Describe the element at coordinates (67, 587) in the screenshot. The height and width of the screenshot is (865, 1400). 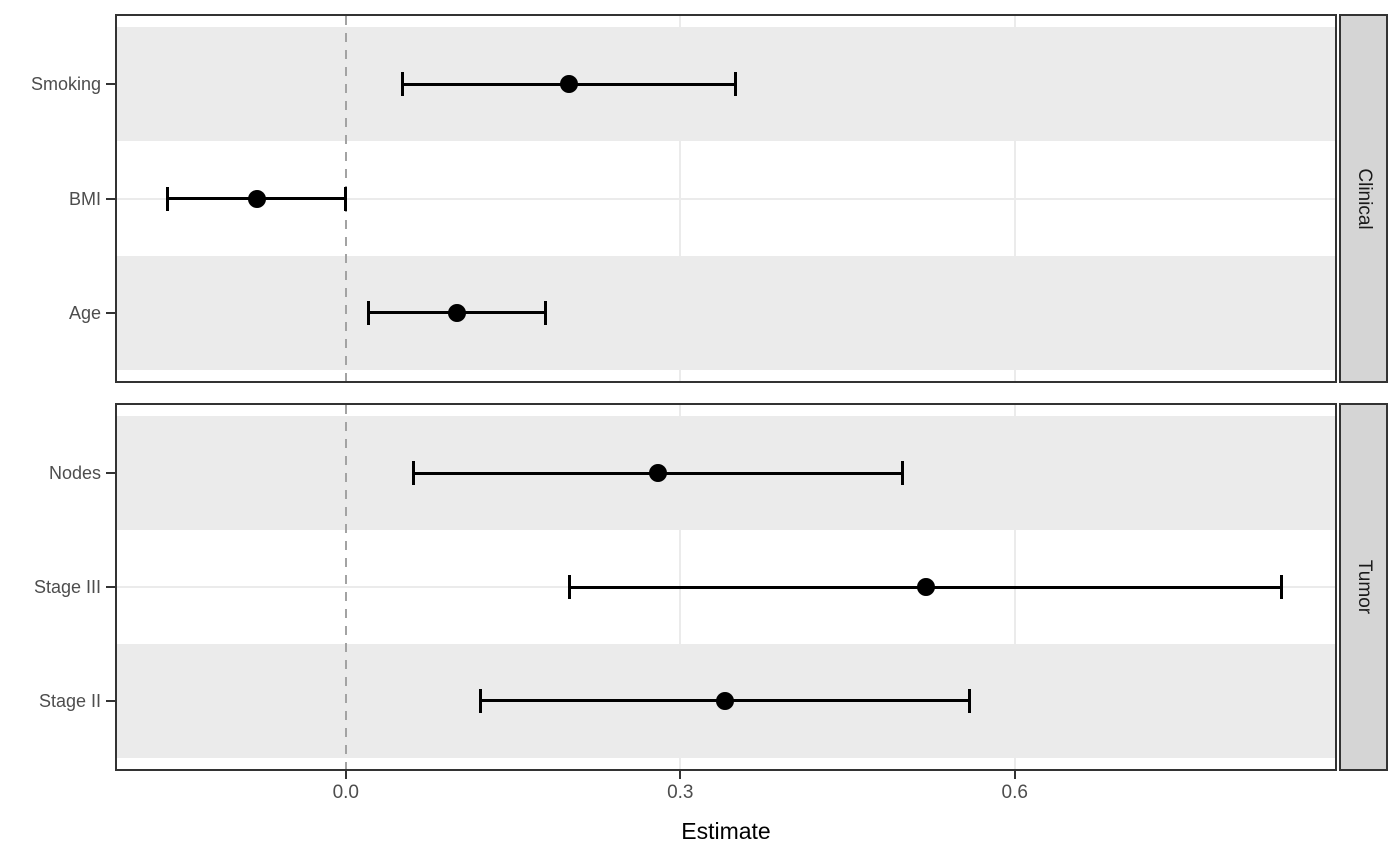
I see `y-axis-label: Stage III` at that location.